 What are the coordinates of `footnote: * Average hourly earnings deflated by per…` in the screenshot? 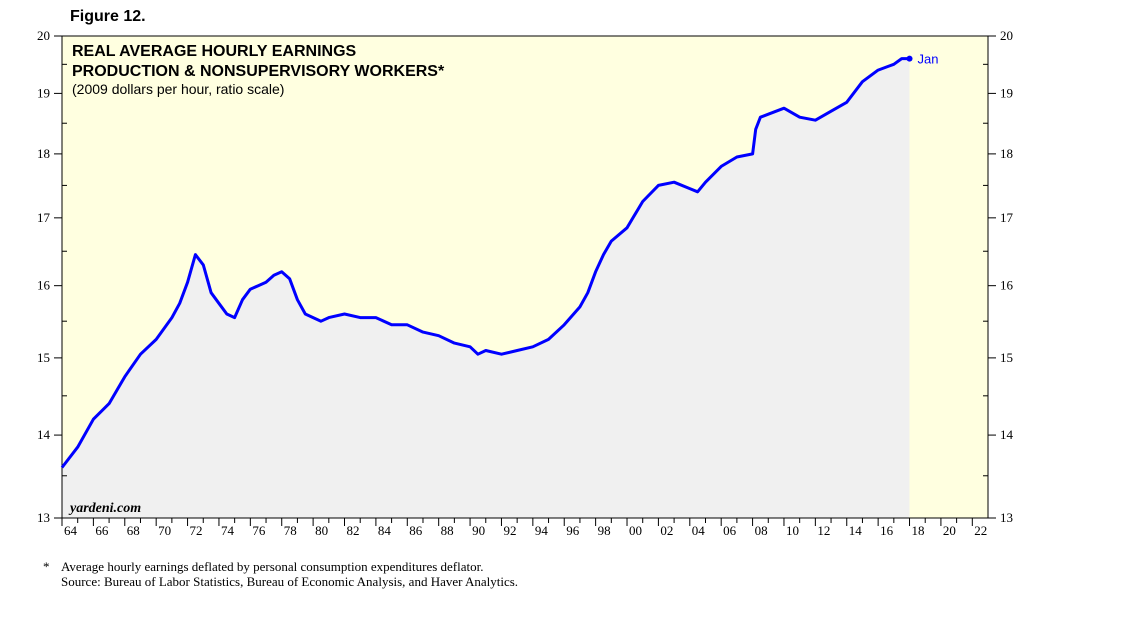 It's located at (280, 574).